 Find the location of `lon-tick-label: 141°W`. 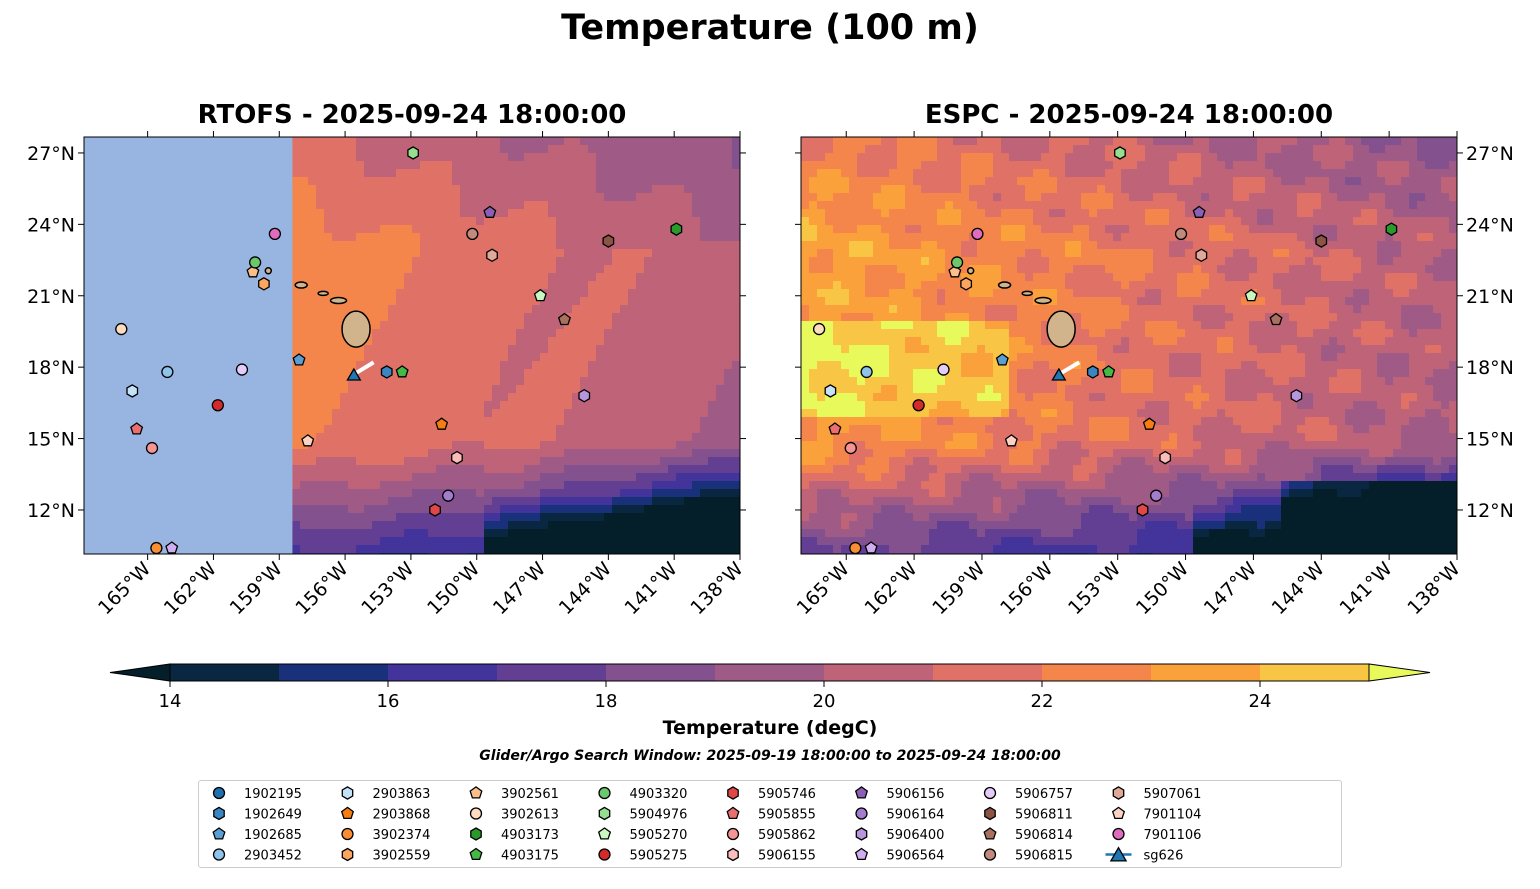

lon-tick-label: 141°W is located at coordinates (651, 588).